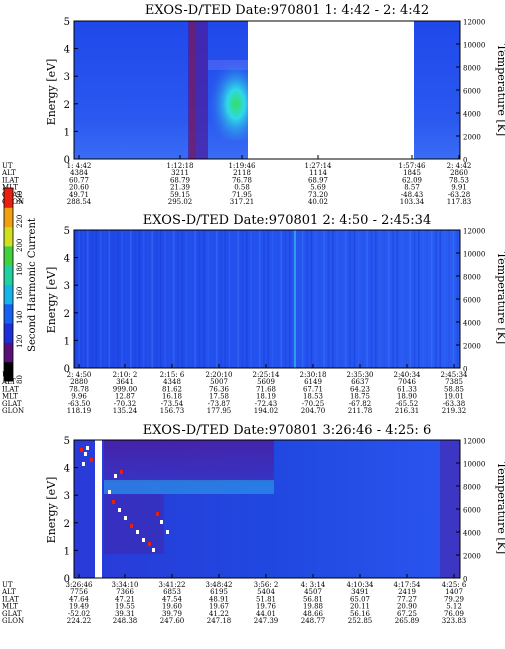  Describe the element at coordinates (454, 614) in the screenshot. I see `orbit-cell: 76.09` at that location.